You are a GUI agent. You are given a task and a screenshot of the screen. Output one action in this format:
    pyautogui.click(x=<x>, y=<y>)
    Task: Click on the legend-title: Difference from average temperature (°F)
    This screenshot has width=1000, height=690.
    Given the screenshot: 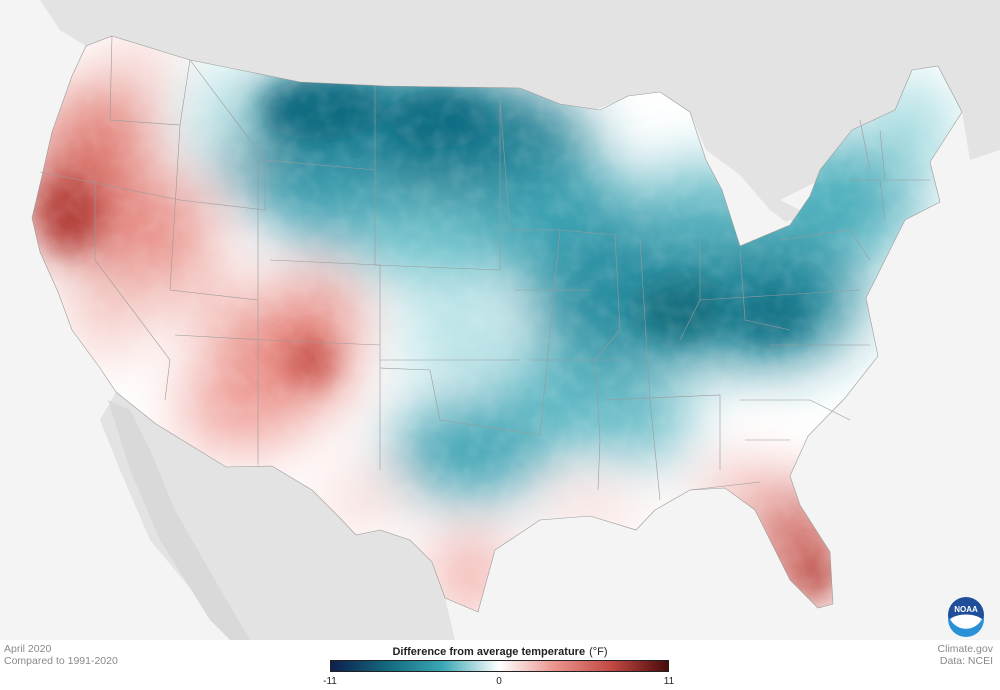 What is the action you would take?
    pyautogui.click(x=500, y=652)
    